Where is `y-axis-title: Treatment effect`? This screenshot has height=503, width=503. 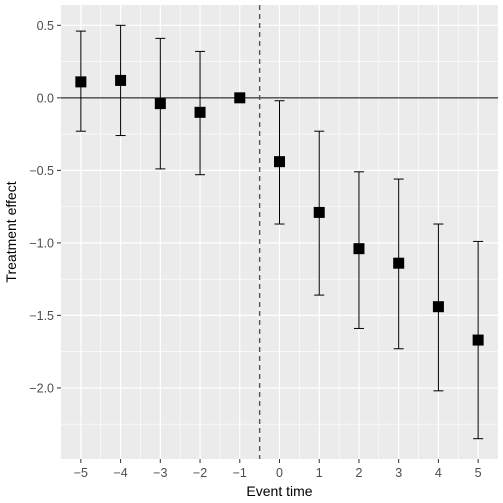
y-axis-title: Treatment effect is located at coordinates (11, 231).